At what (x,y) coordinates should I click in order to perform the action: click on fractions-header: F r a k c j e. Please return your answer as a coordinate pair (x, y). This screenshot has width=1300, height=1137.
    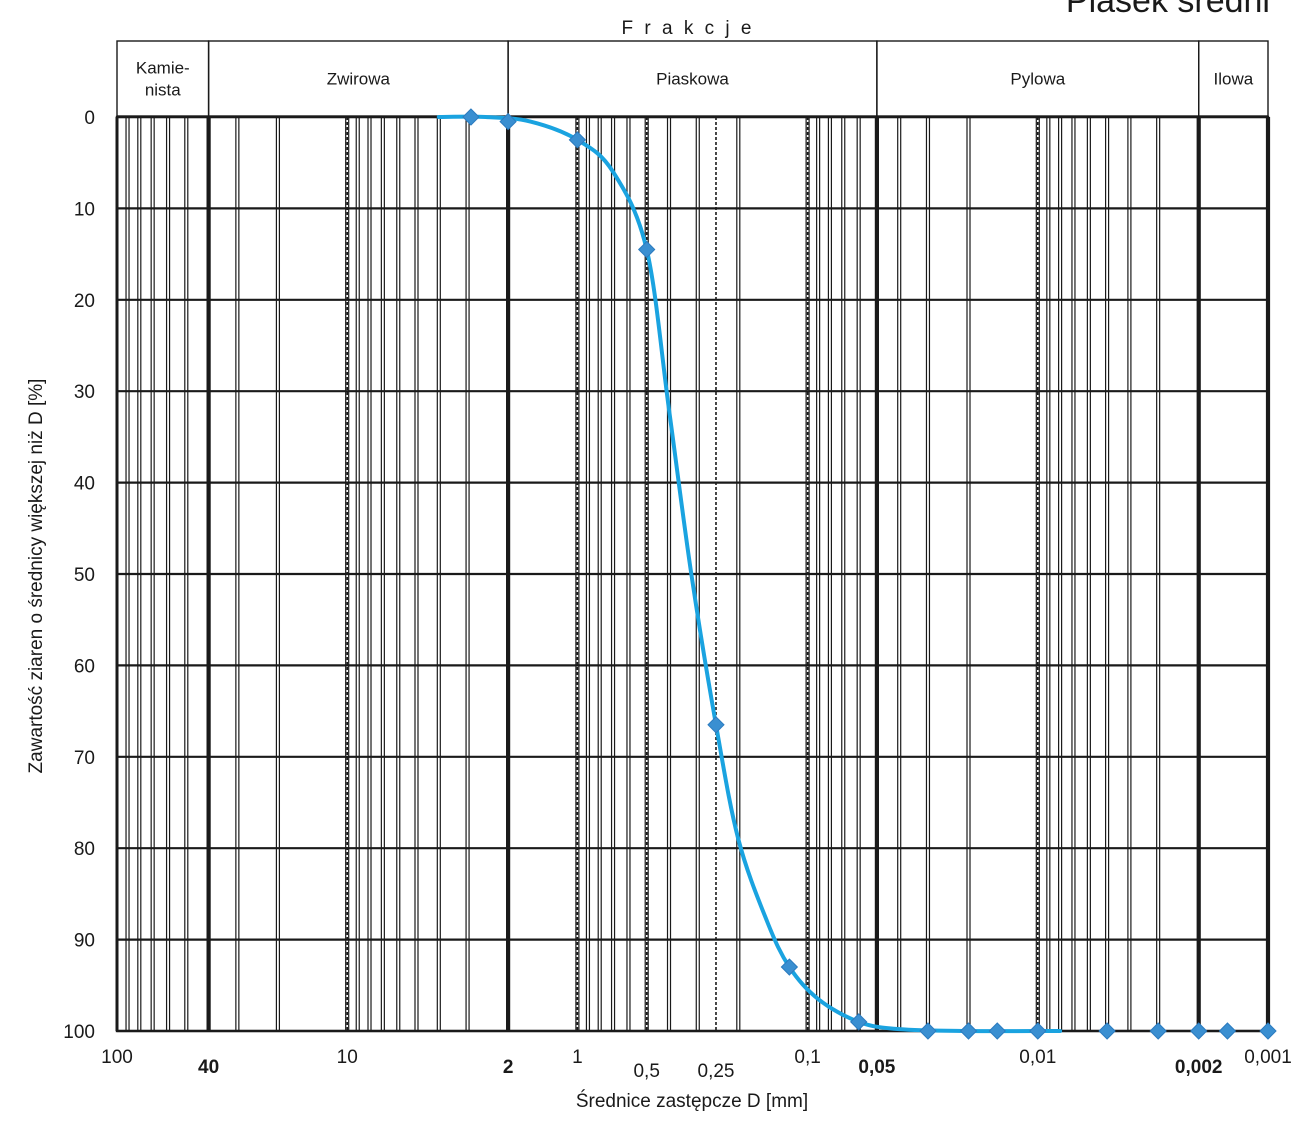
    Looking at the image, I should click on (688, 28).